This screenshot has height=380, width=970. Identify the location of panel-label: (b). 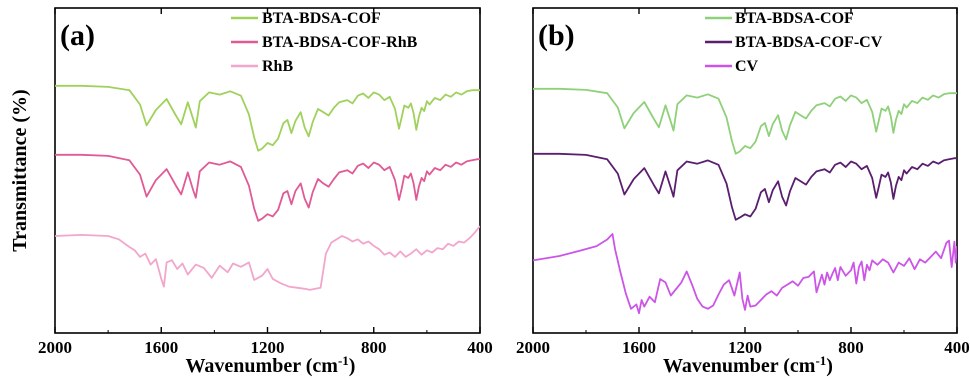
(556, 35).